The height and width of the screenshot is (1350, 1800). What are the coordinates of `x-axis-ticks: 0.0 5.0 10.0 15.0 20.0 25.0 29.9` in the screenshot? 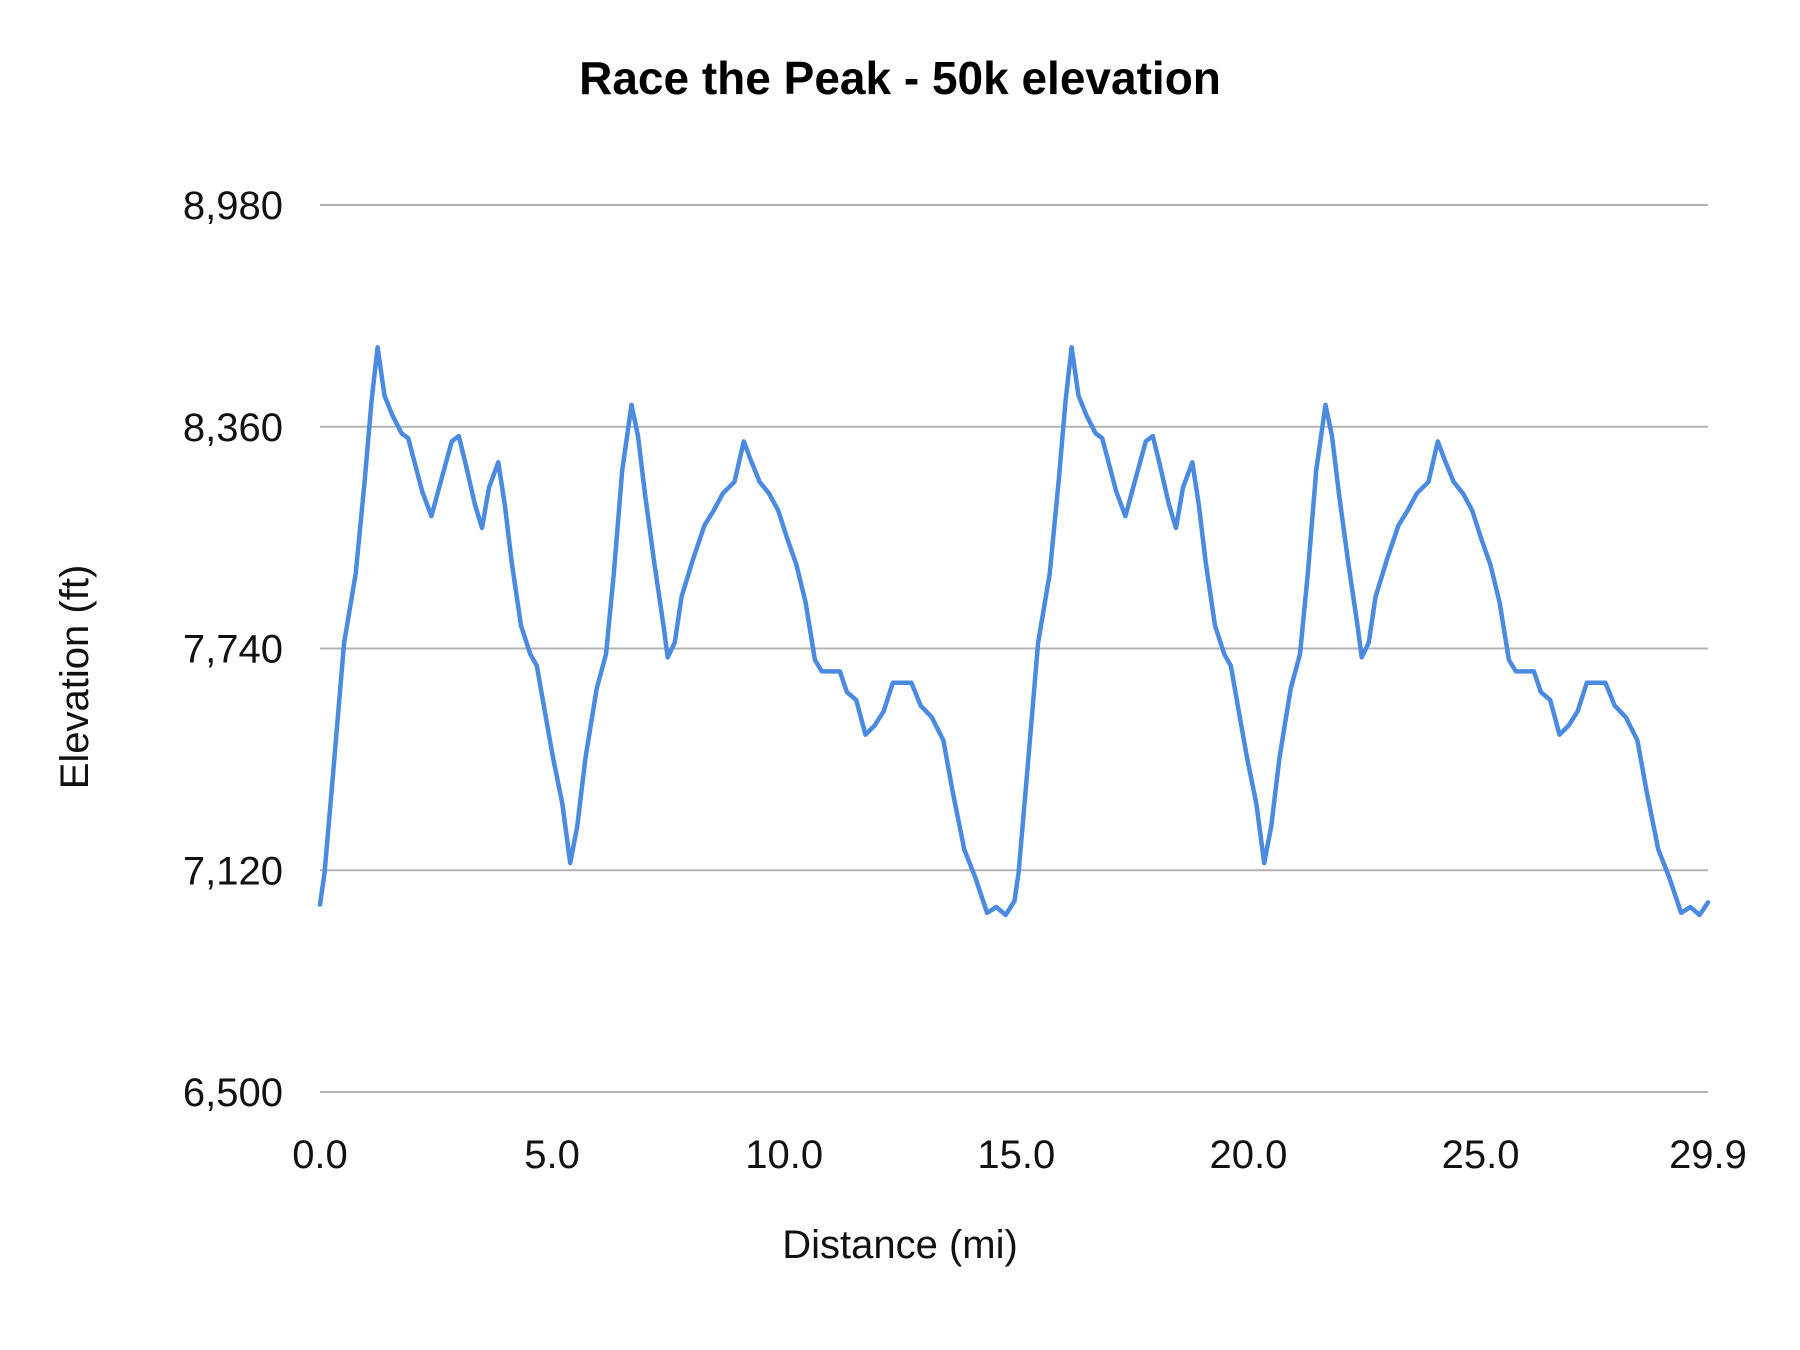 It's located at (1019, 1155).